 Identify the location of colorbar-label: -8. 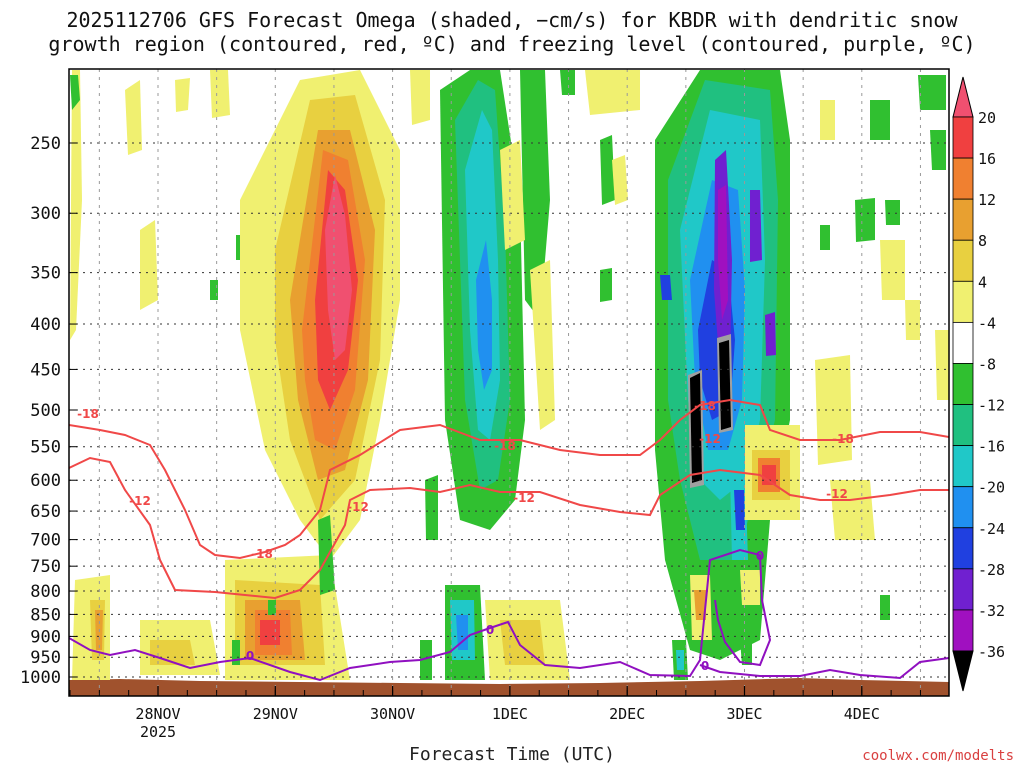
(987, 364).